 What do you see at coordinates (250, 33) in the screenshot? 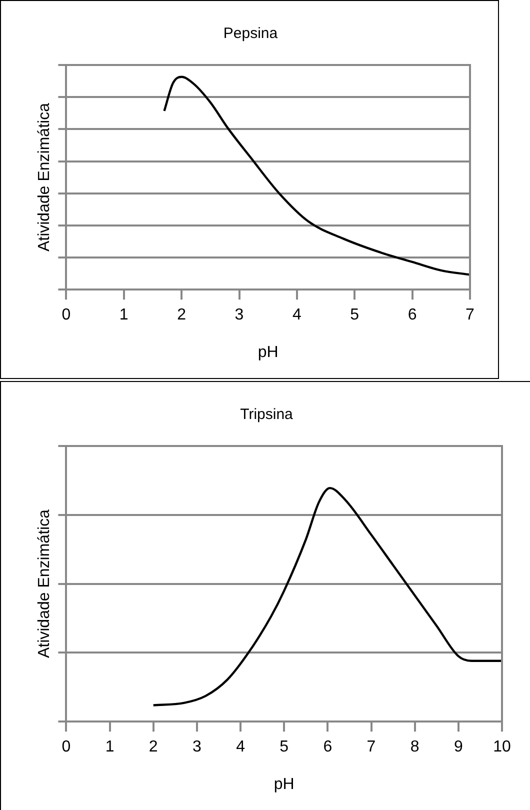
I see `chart-title: Pepsina` at bounding box center [250, 33].